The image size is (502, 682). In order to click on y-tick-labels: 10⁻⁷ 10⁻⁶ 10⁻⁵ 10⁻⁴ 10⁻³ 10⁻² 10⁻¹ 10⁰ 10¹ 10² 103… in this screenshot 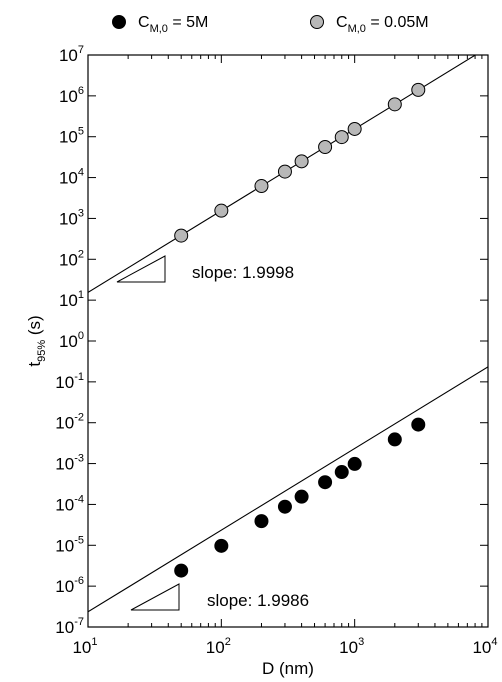, I will do `click(69, 340)`.